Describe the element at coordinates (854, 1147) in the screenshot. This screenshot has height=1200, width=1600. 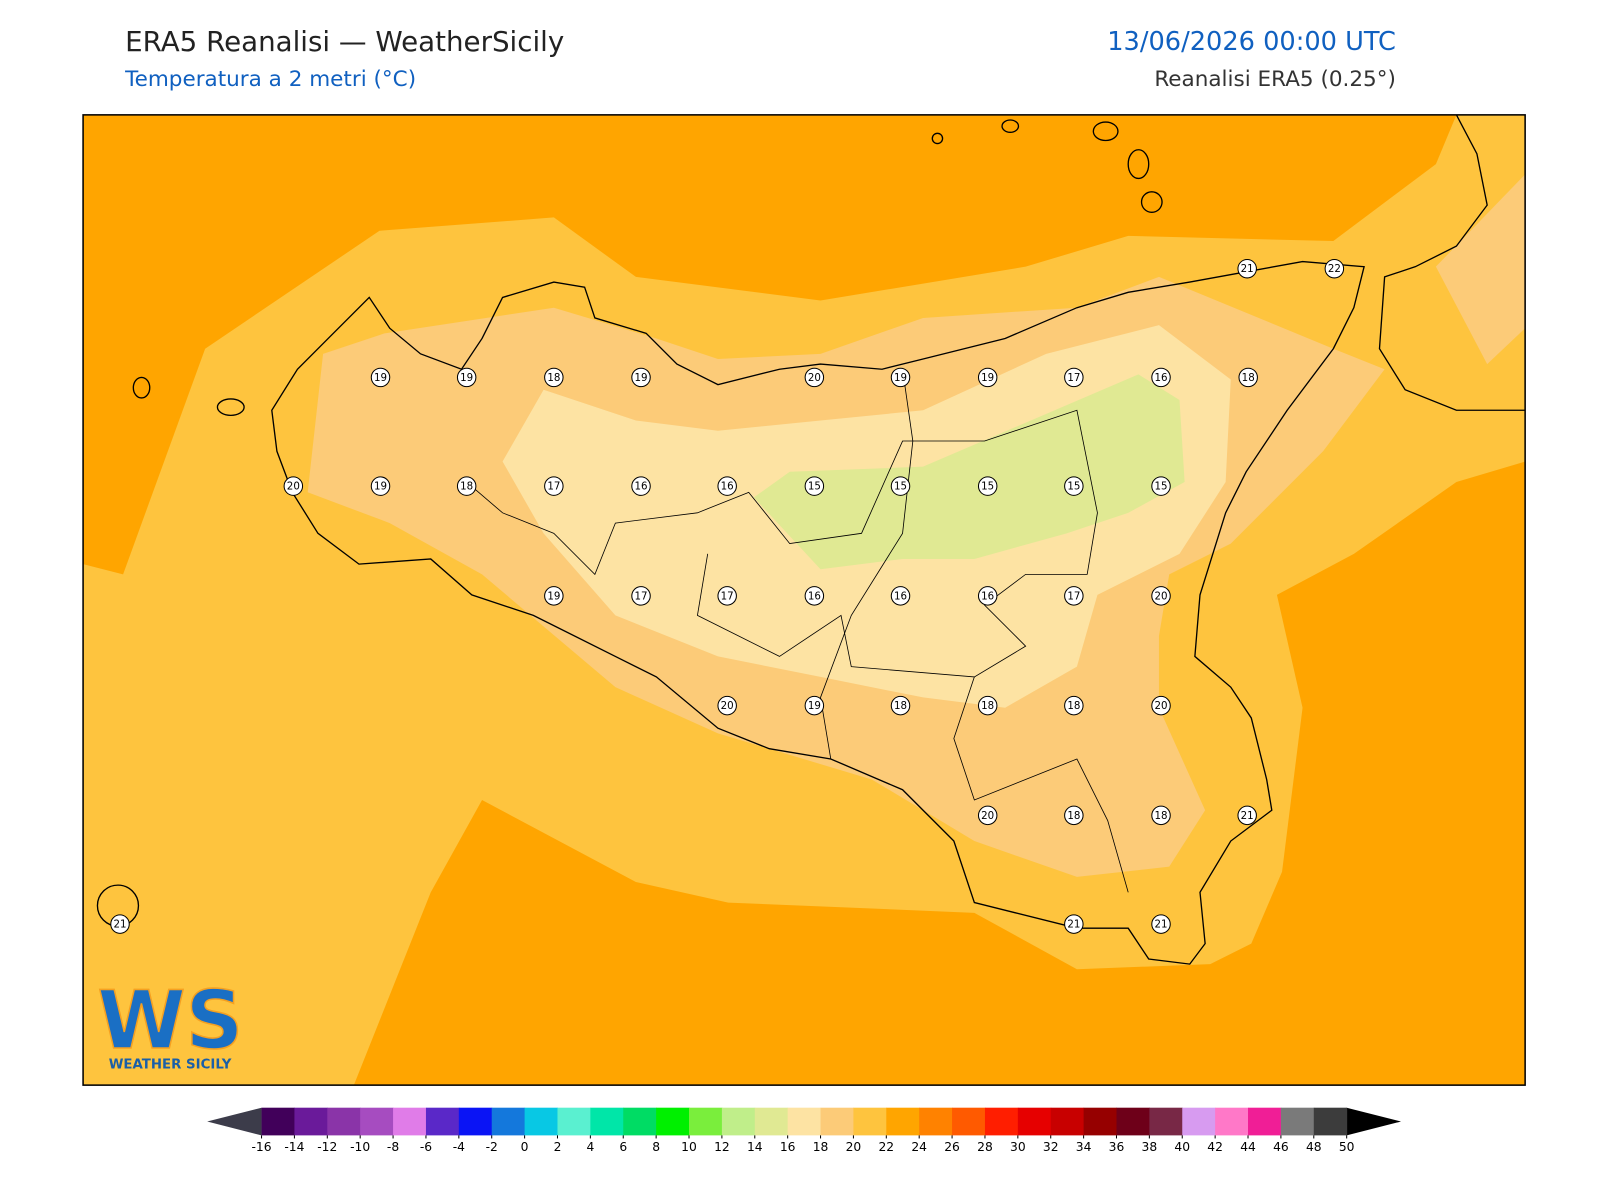
I see `colorbar-tick-label: 20` at that location.